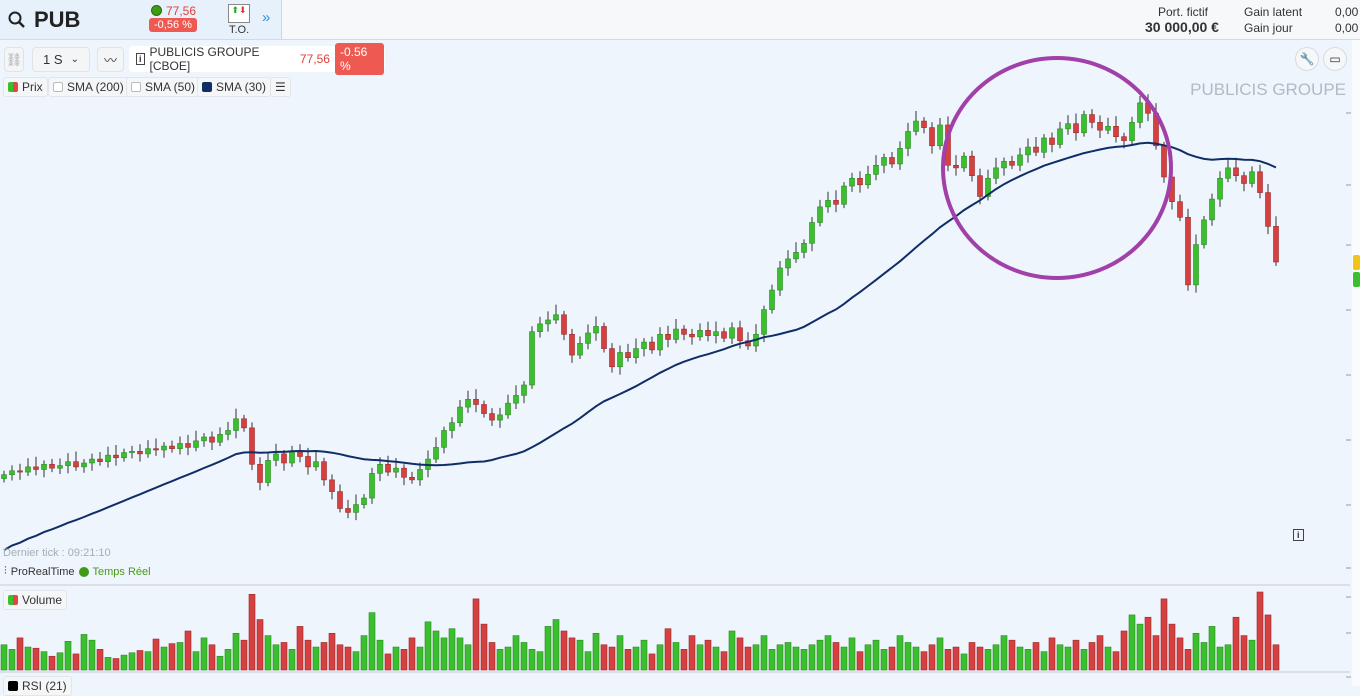 The image size is (1360, 696). What do you see at coordinates (241, 87) in the screenshot?
I see `legend-label: SMA (30)` at bounding box center [241, 87].